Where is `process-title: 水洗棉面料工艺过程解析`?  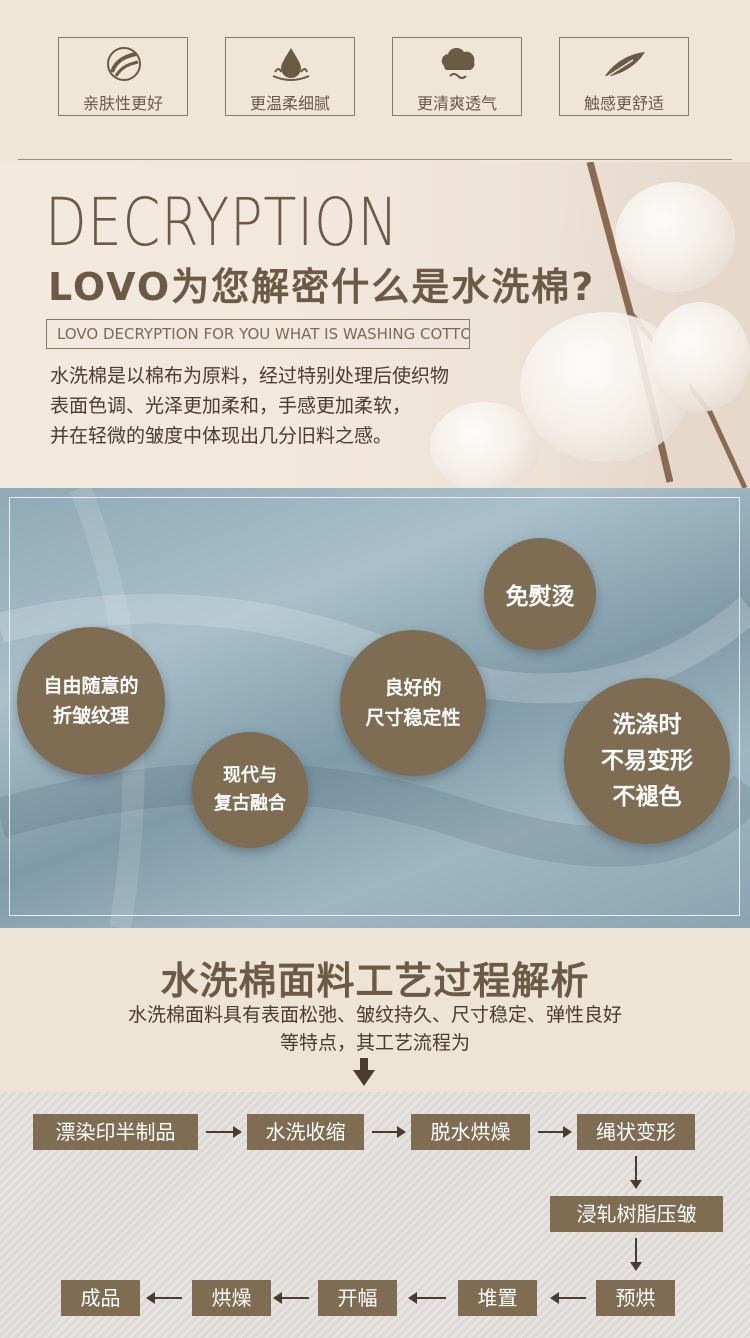
process-title: 水洗棉面料工艺过程解析 is located at coordinates (375, 981).